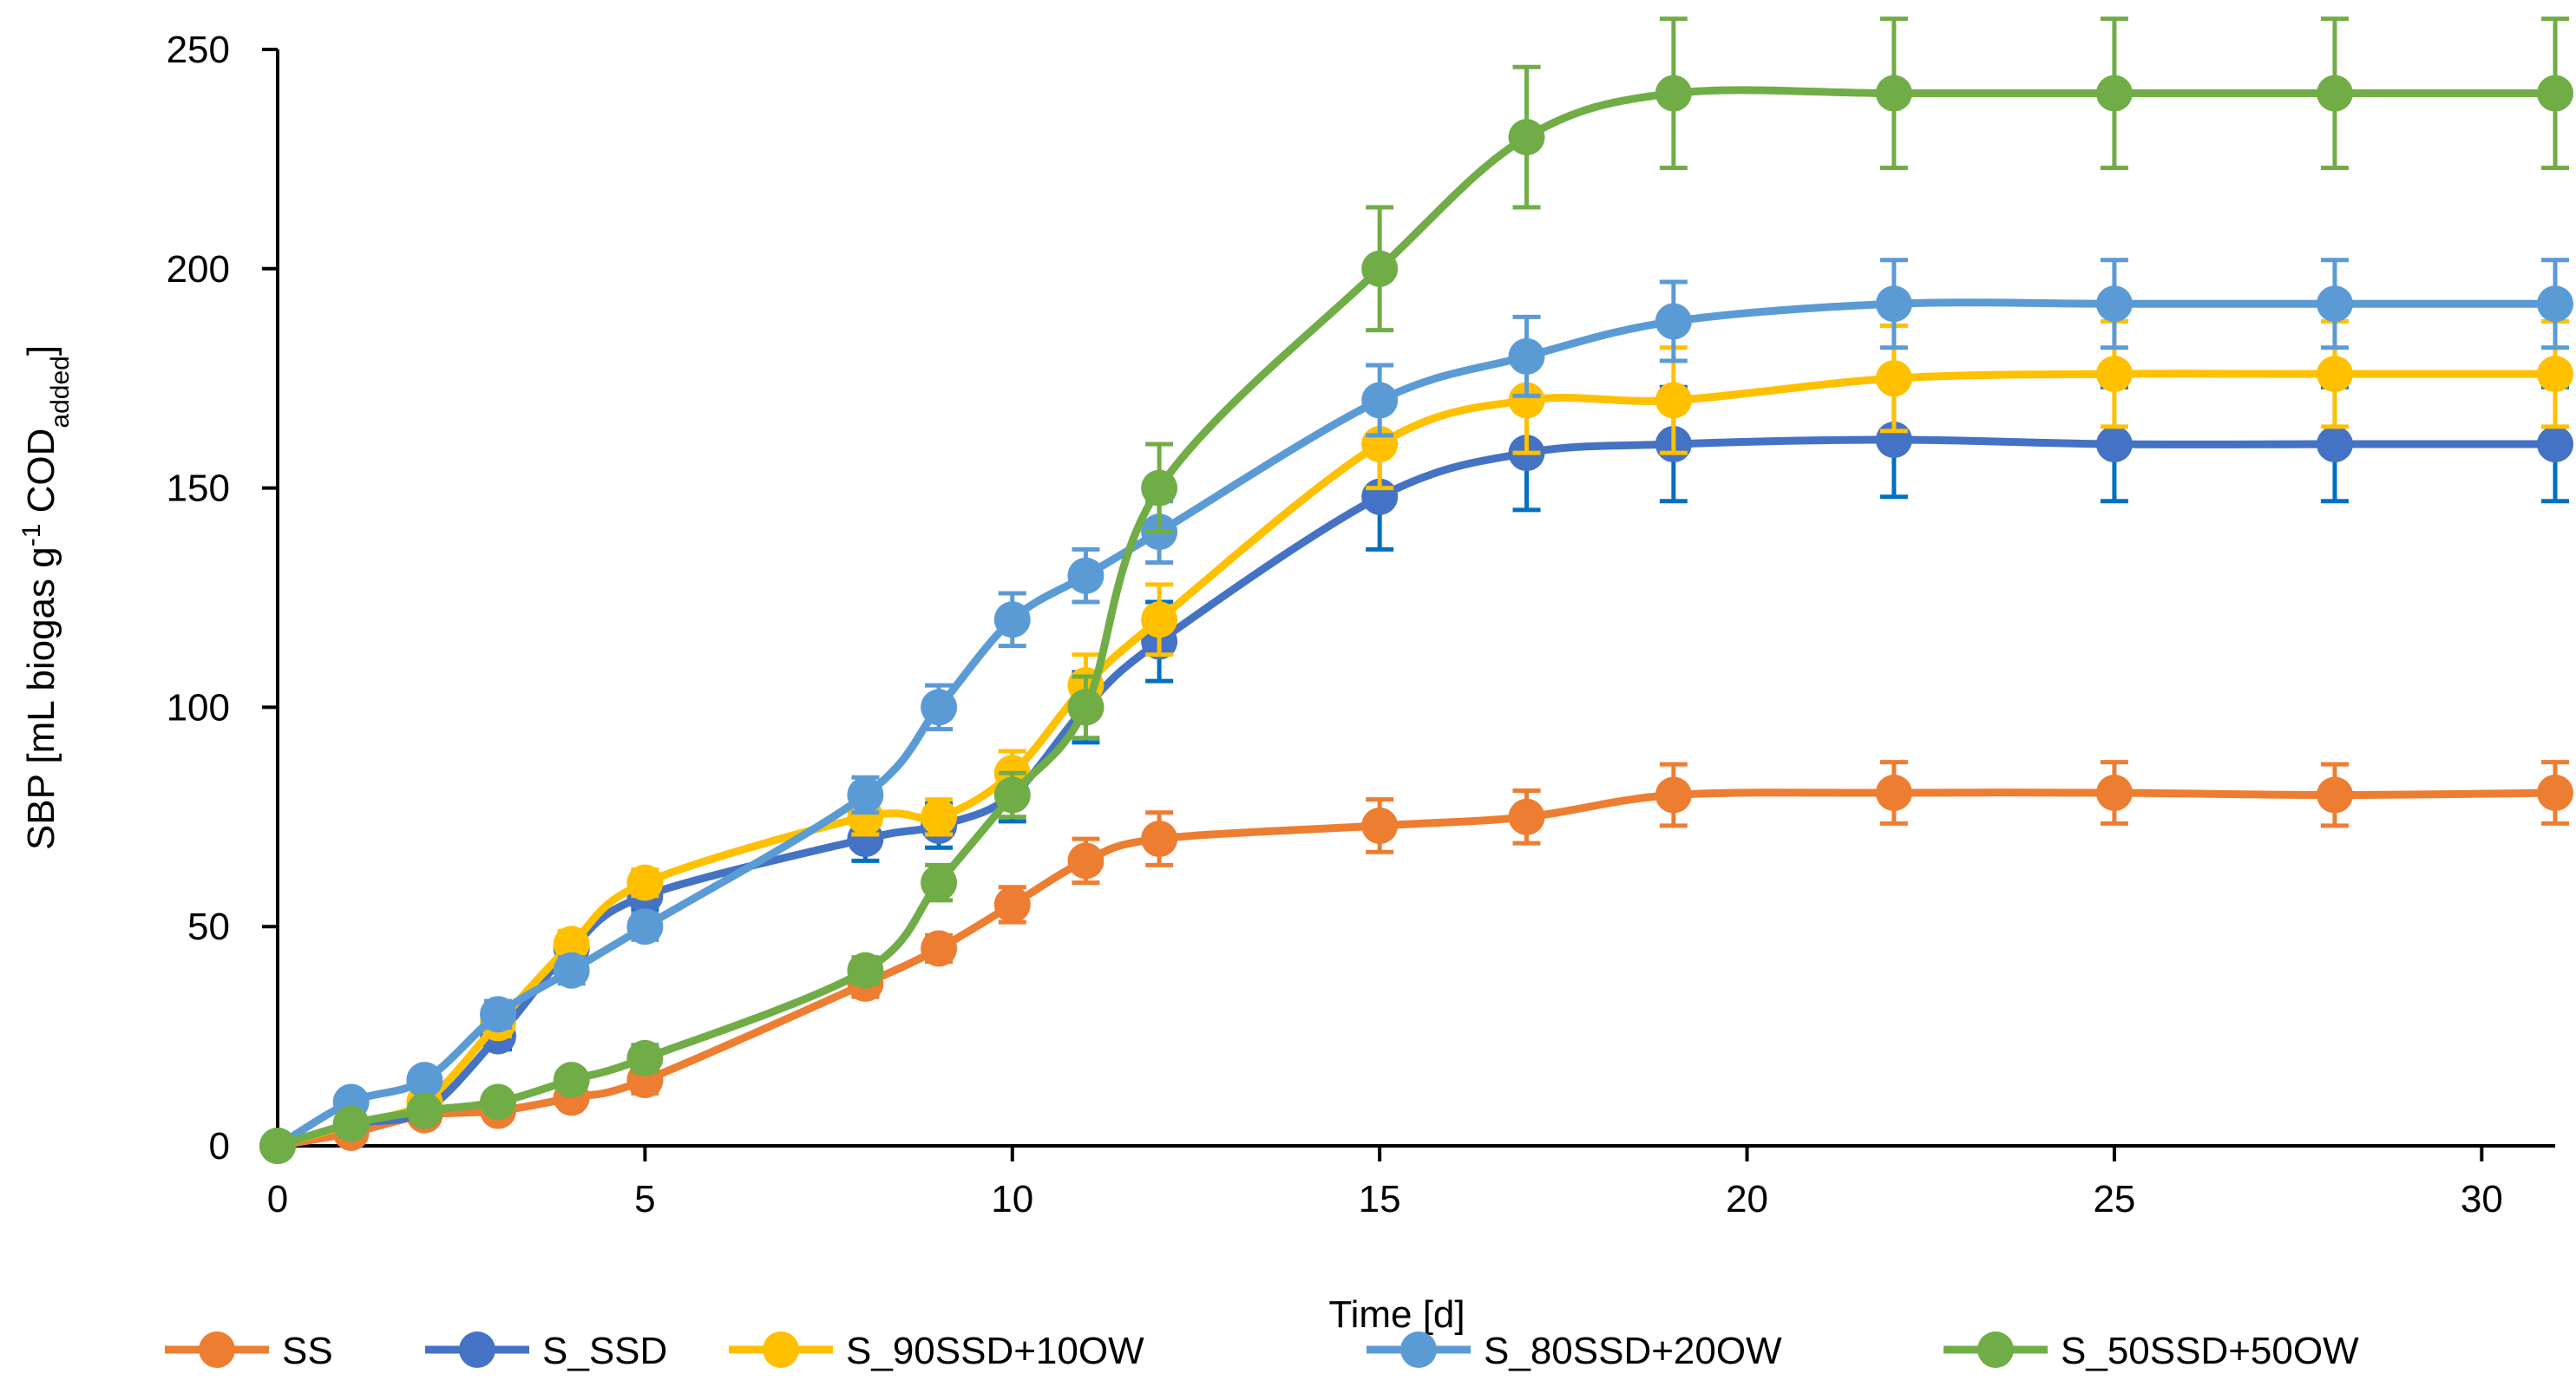 The image size is (2576, 1400). Describe the element at coordinates (41, 476) in the screenshot. I see `y-axis-title-middle: COD` at that location.